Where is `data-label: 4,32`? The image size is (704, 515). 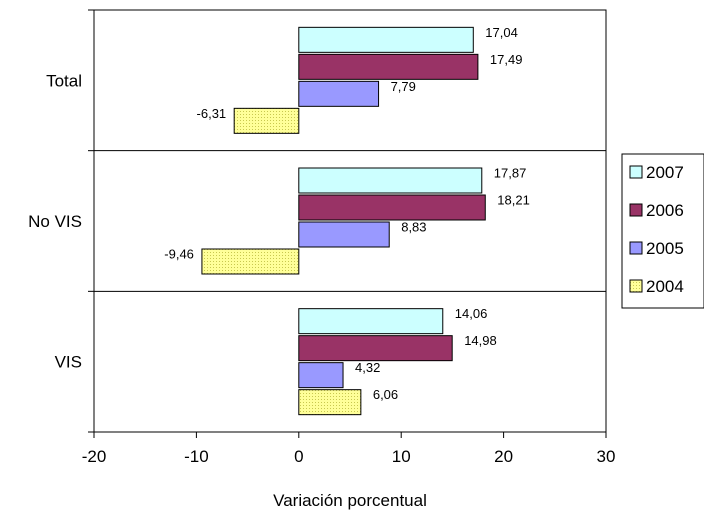
data-label: 4,32 is located at coordinates (367, 367).